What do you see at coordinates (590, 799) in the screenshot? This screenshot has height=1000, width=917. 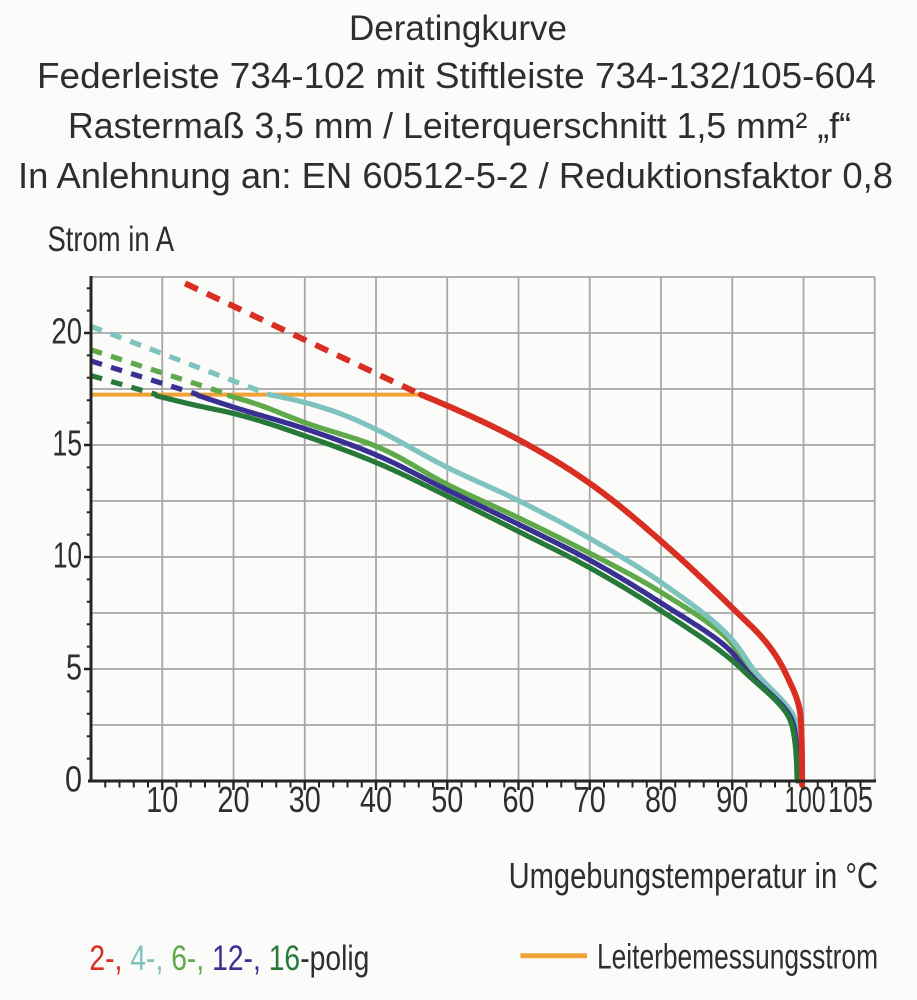 I see `svg-text: 70` at bounding box center [590, 799].